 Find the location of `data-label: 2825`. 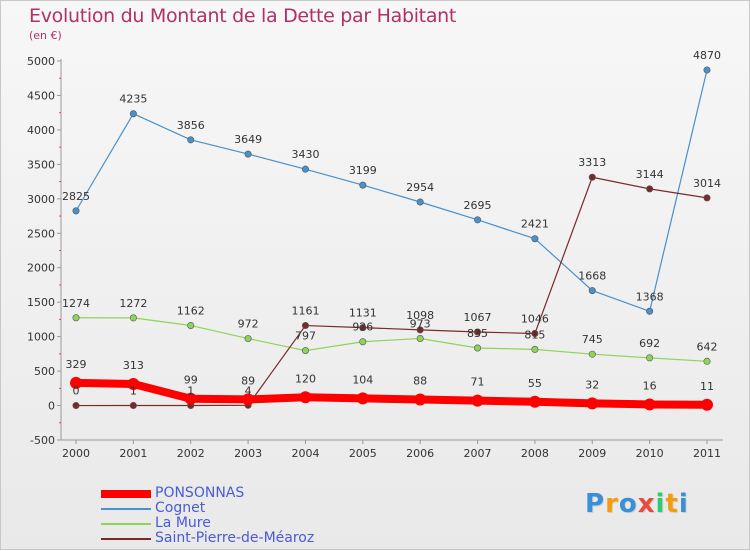

data-label: 2825 is located at coordinates (76, 196).